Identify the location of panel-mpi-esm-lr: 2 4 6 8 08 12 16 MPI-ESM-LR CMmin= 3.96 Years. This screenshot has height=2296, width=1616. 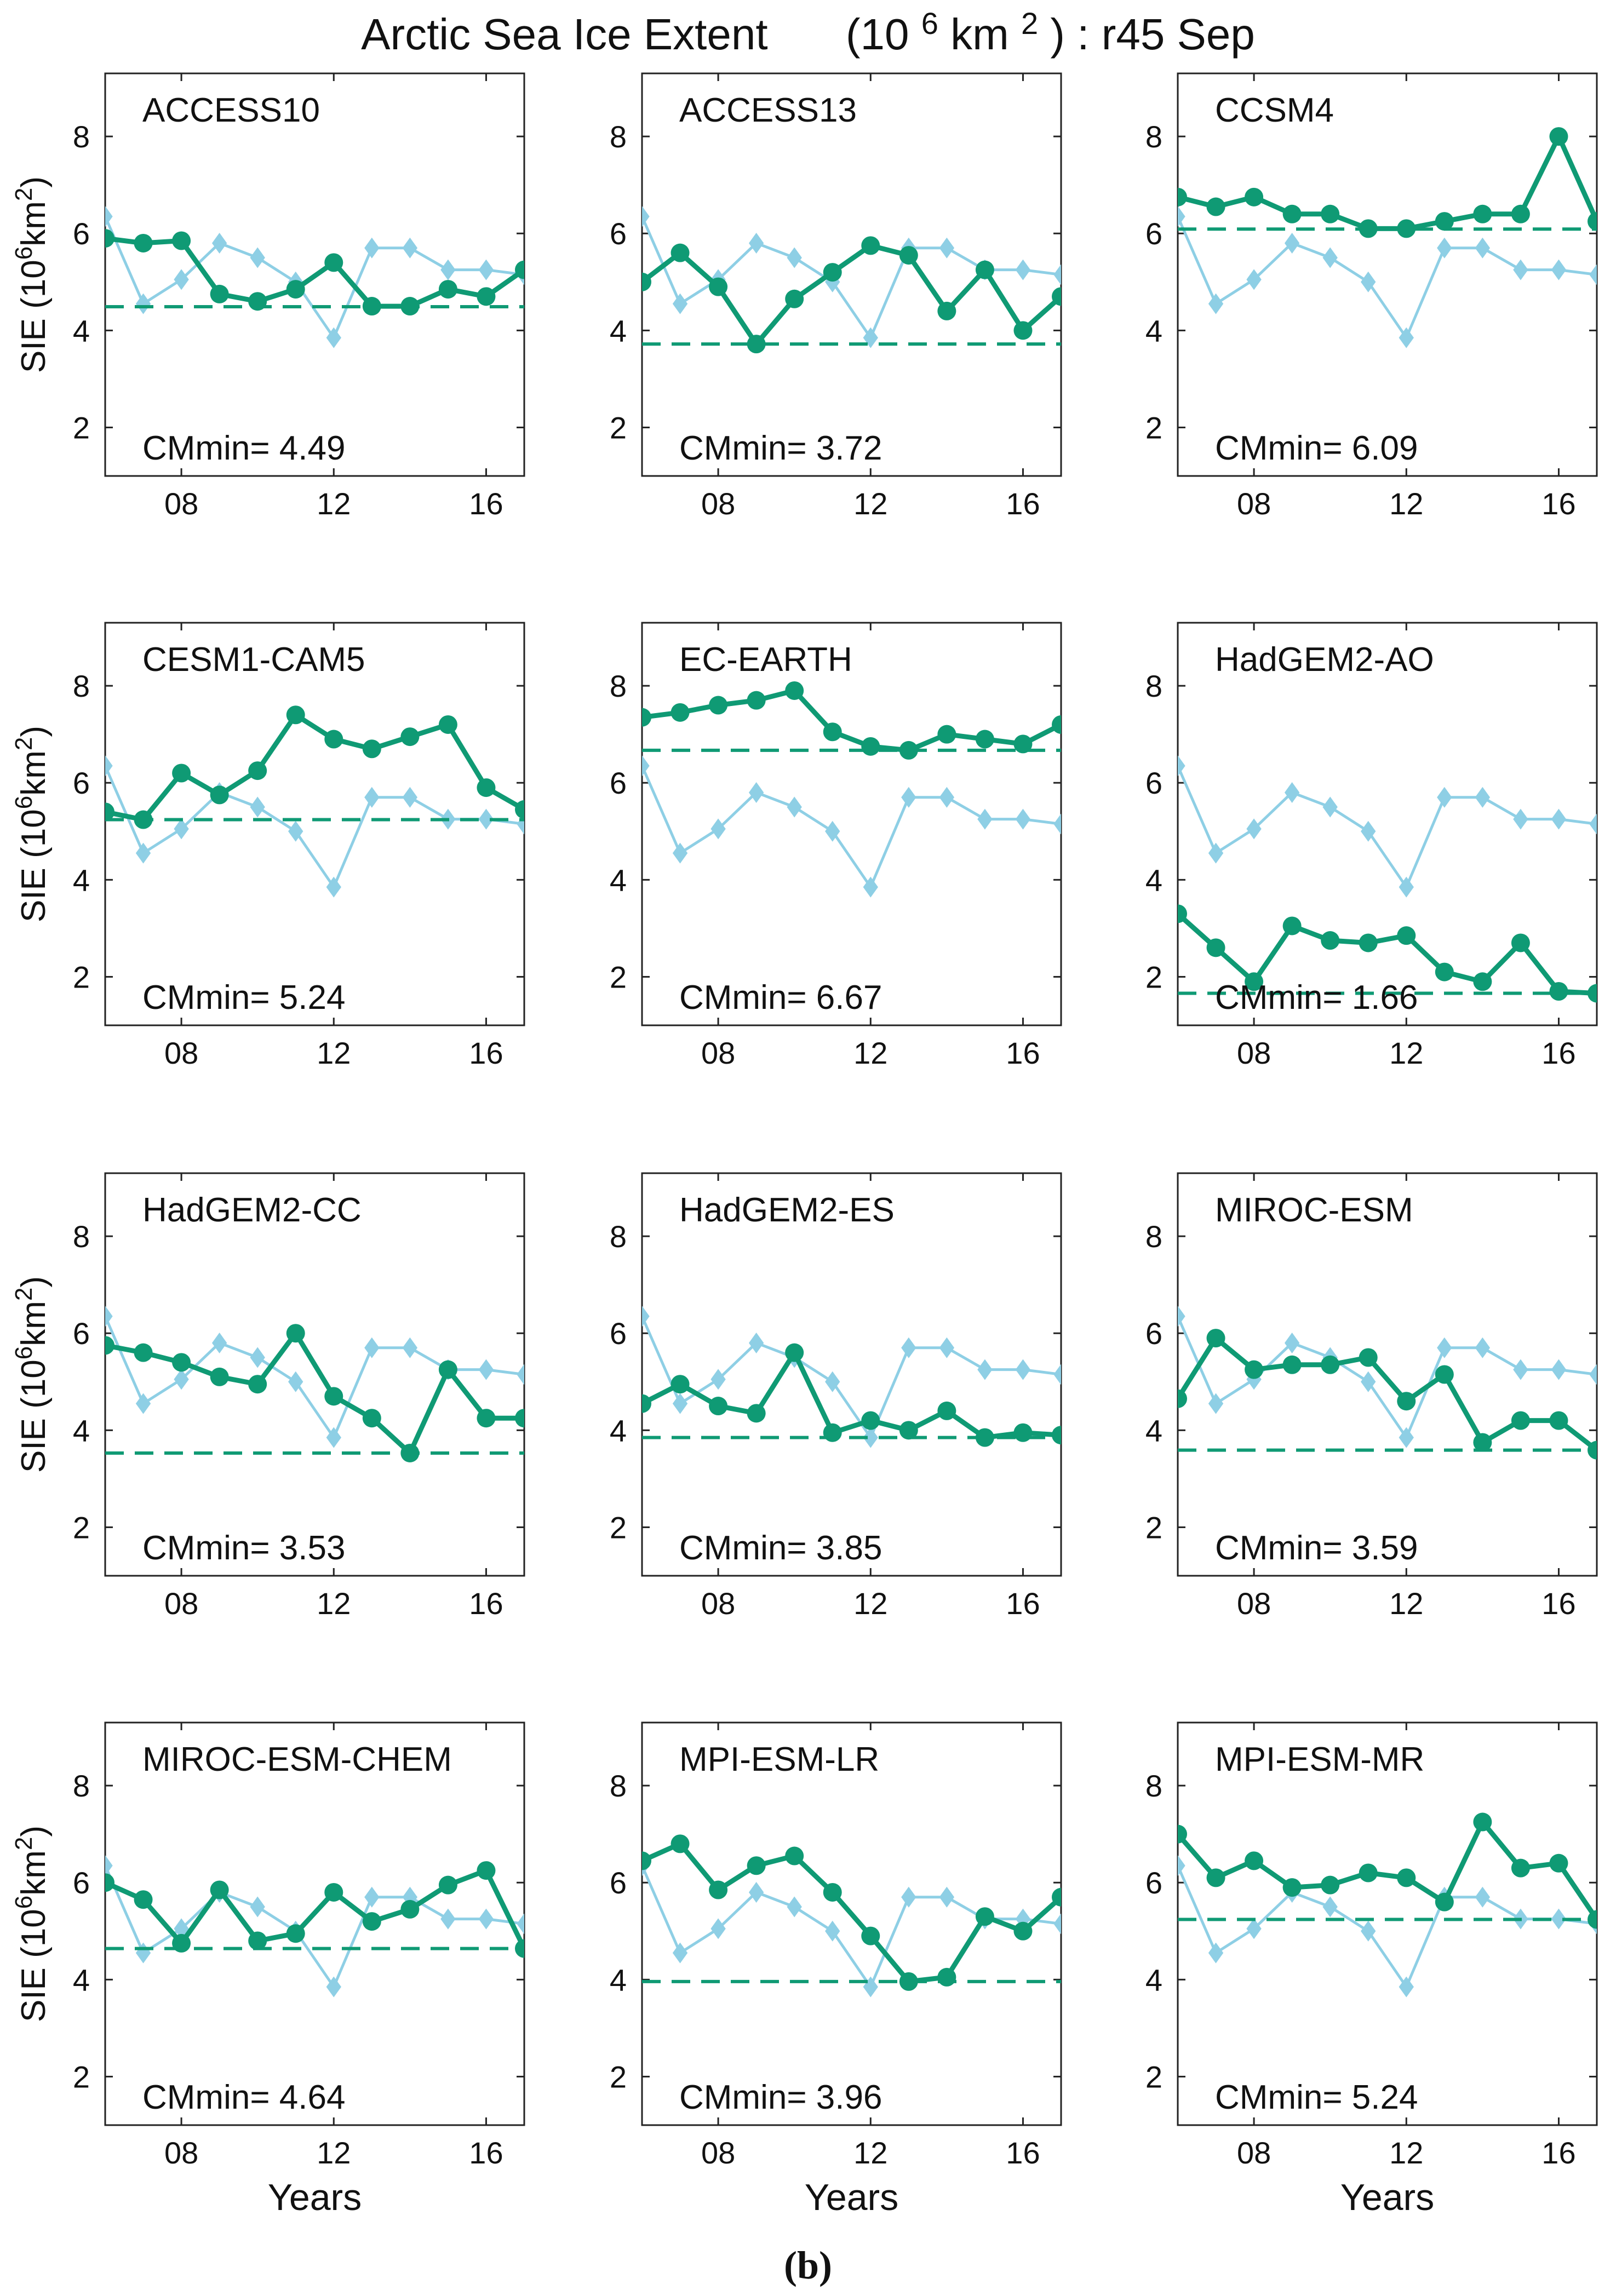
(836, 1970).